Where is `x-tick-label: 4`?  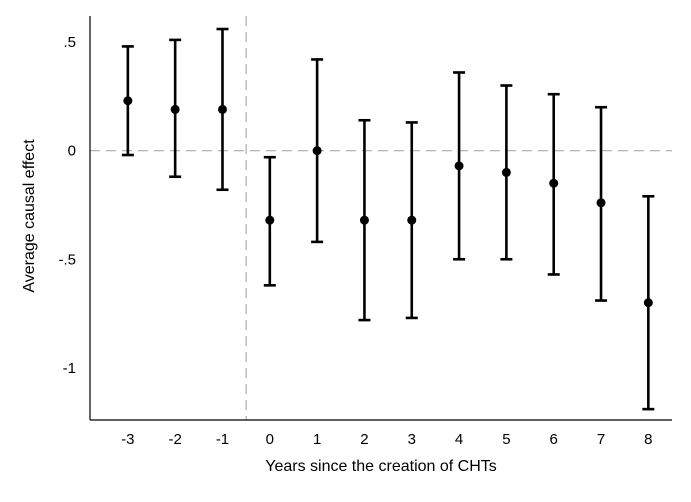
x-tick-label: 4 is located at coordinates (459, 439).